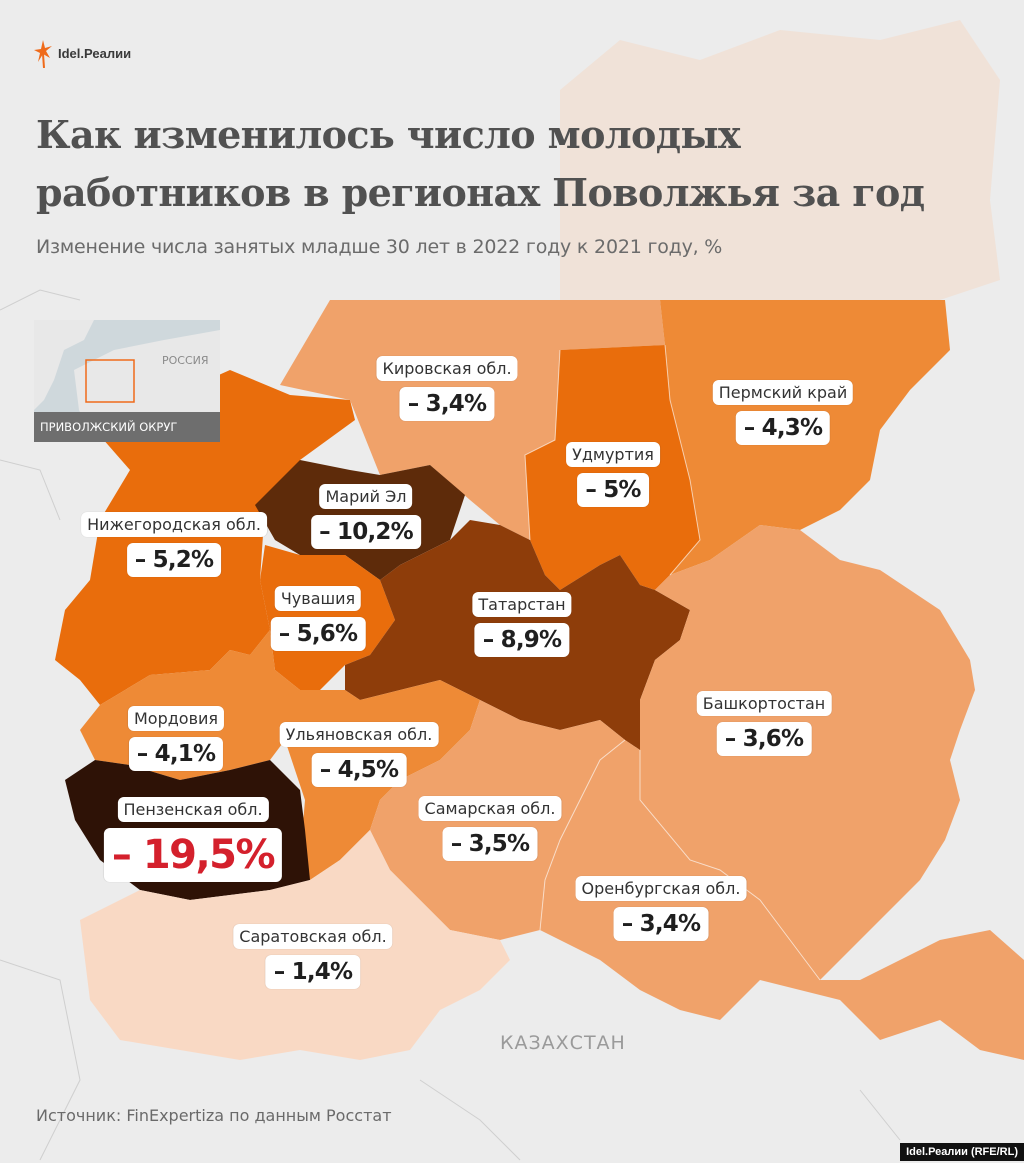 The height and width of the screenshot is (1163, 1024). Describe the element at coordinates (127, 427) in the screenshot. I see `inset-caption: ПРИВОЛЖСКИЙ ОКРУГ` at that location.